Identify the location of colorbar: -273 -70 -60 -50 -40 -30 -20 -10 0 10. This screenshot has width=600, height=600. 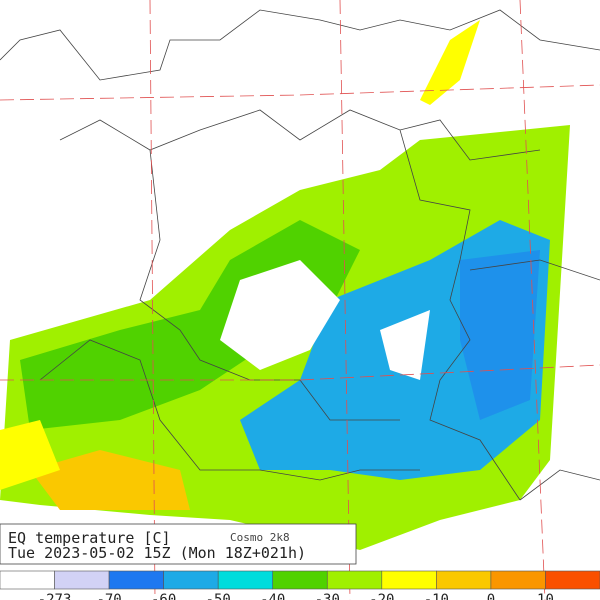
(300, 585).